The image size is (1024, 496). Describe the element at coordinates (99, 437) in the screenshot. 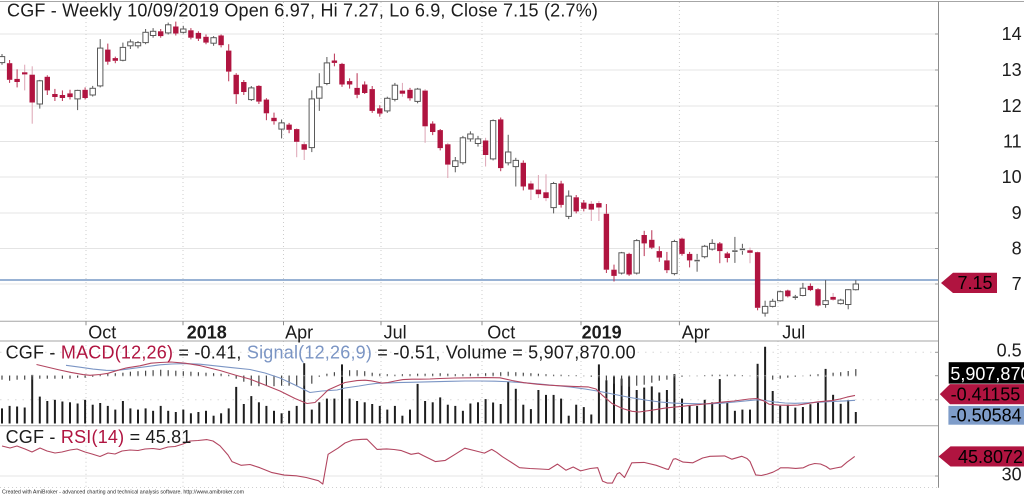

I see `svg-text: CGF - RSI(14) = 45.81` at that location.